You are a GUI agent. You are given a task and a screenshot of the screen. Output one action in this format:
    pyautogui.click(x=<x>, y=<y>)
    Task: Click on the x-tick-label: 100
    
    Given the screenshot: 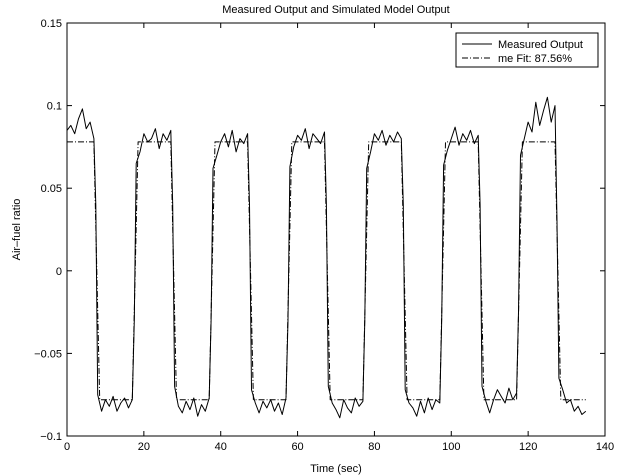 What is the action you would take?
    pyautogui.click(x=451, y=447)
    